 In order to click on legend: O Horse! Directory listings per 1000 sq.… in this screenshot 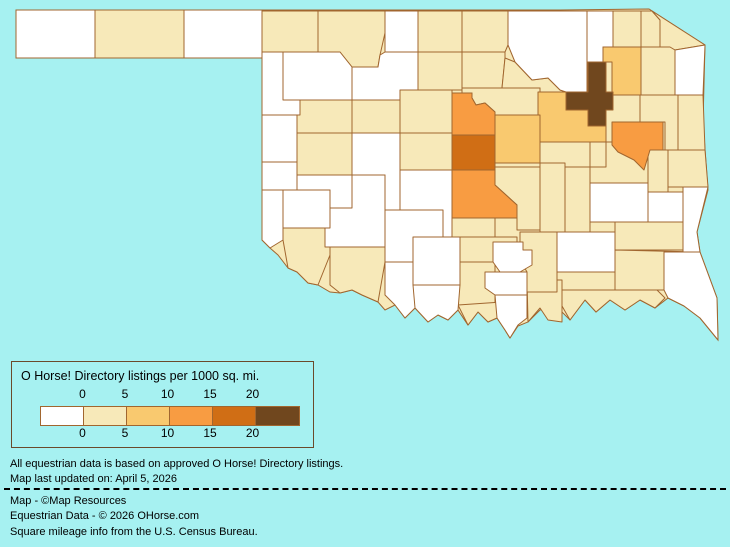, I will do `click(162, 404)`.